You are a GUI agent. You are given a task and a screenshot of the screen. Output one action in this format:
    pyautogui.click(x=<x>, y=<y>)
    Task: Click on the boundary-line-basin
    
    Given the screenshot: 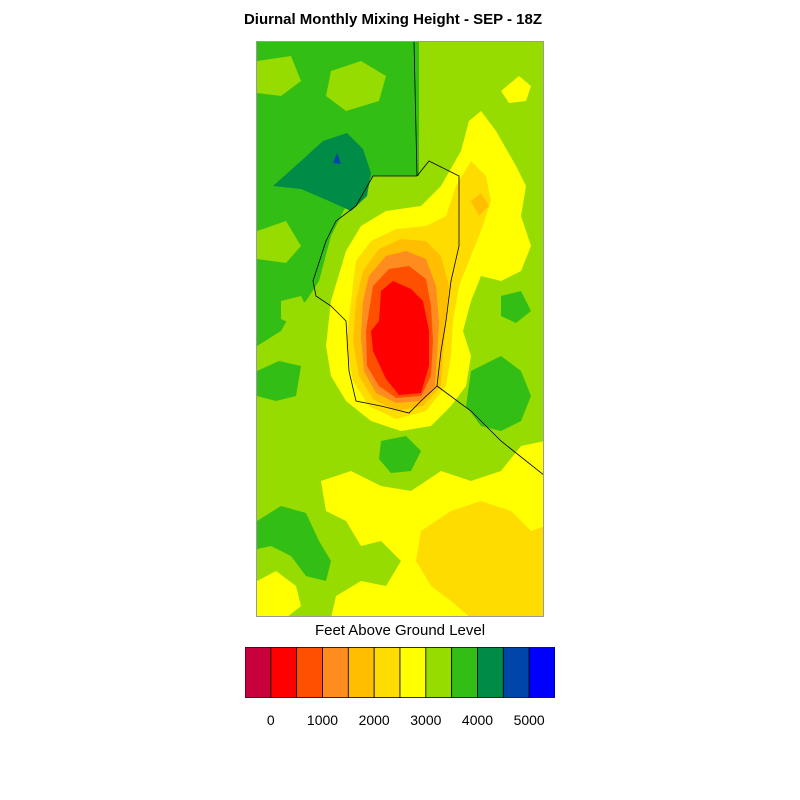 What is the action you would take?
    pyautogui.click(x=386, y=287)
    